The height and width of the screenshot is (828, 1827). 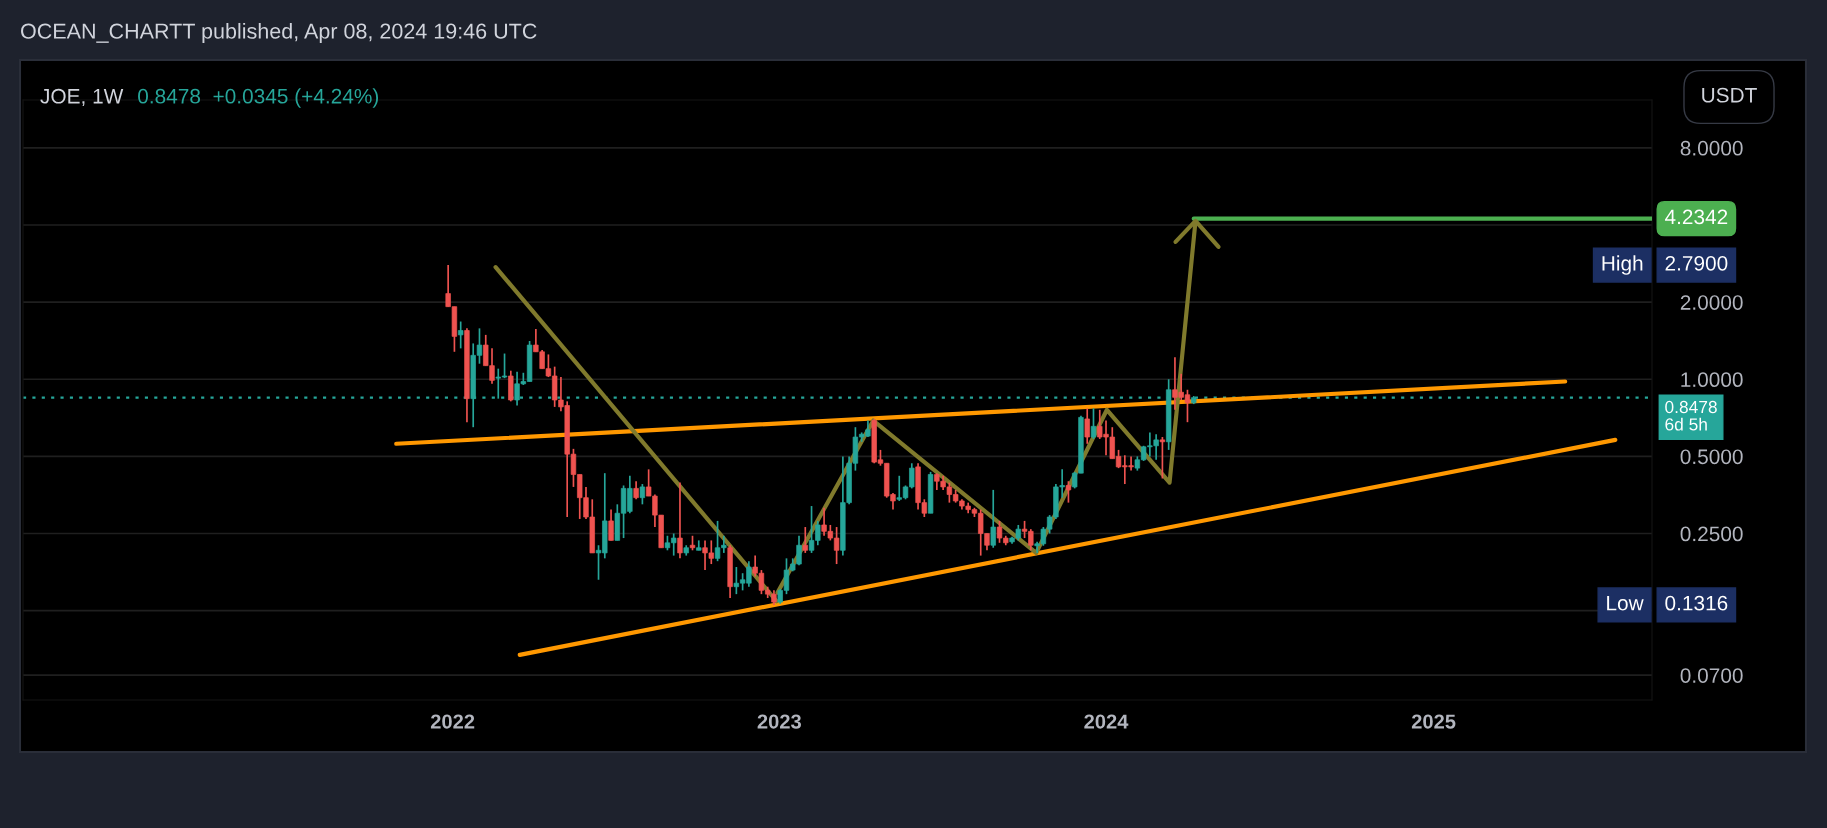 What do you see at coordinates (258, 98) in the screenshot?
I see `chart-subtitle: 0.8478 +0.0345 (+4.24%)` at bounding box center [258, 98].